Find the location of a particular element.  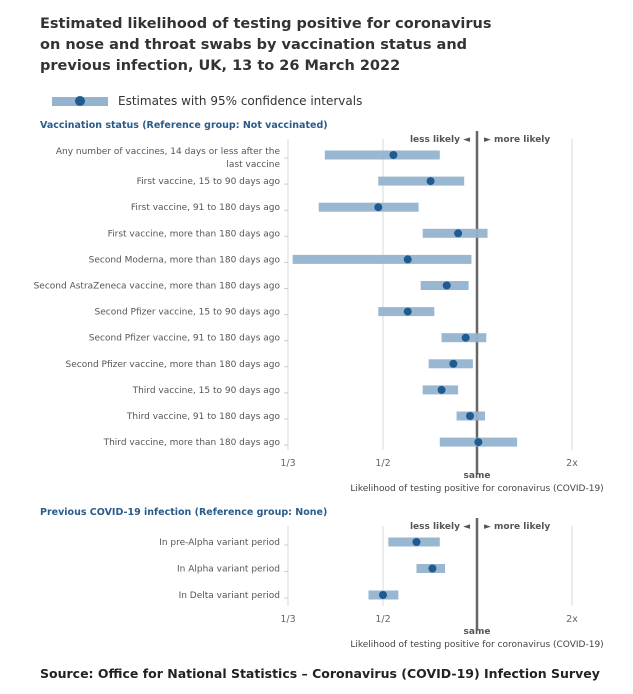

row-label: In pre-Alpha variant period is located at coordinates (219, 543).